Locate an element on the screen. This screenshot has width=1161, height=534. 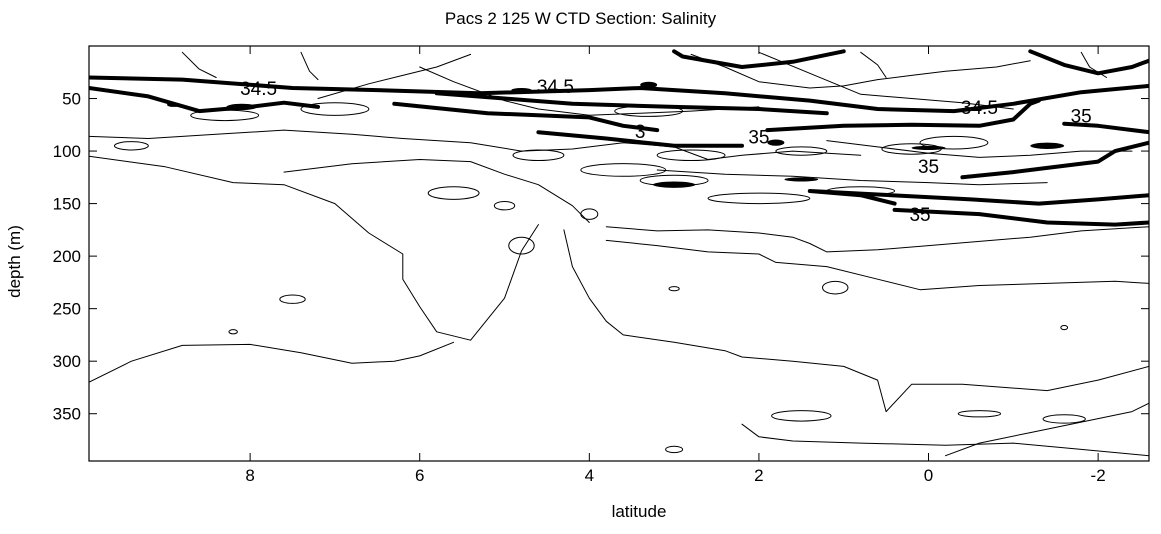
x-tick-label: 4 is located at coordinates (589, 475).